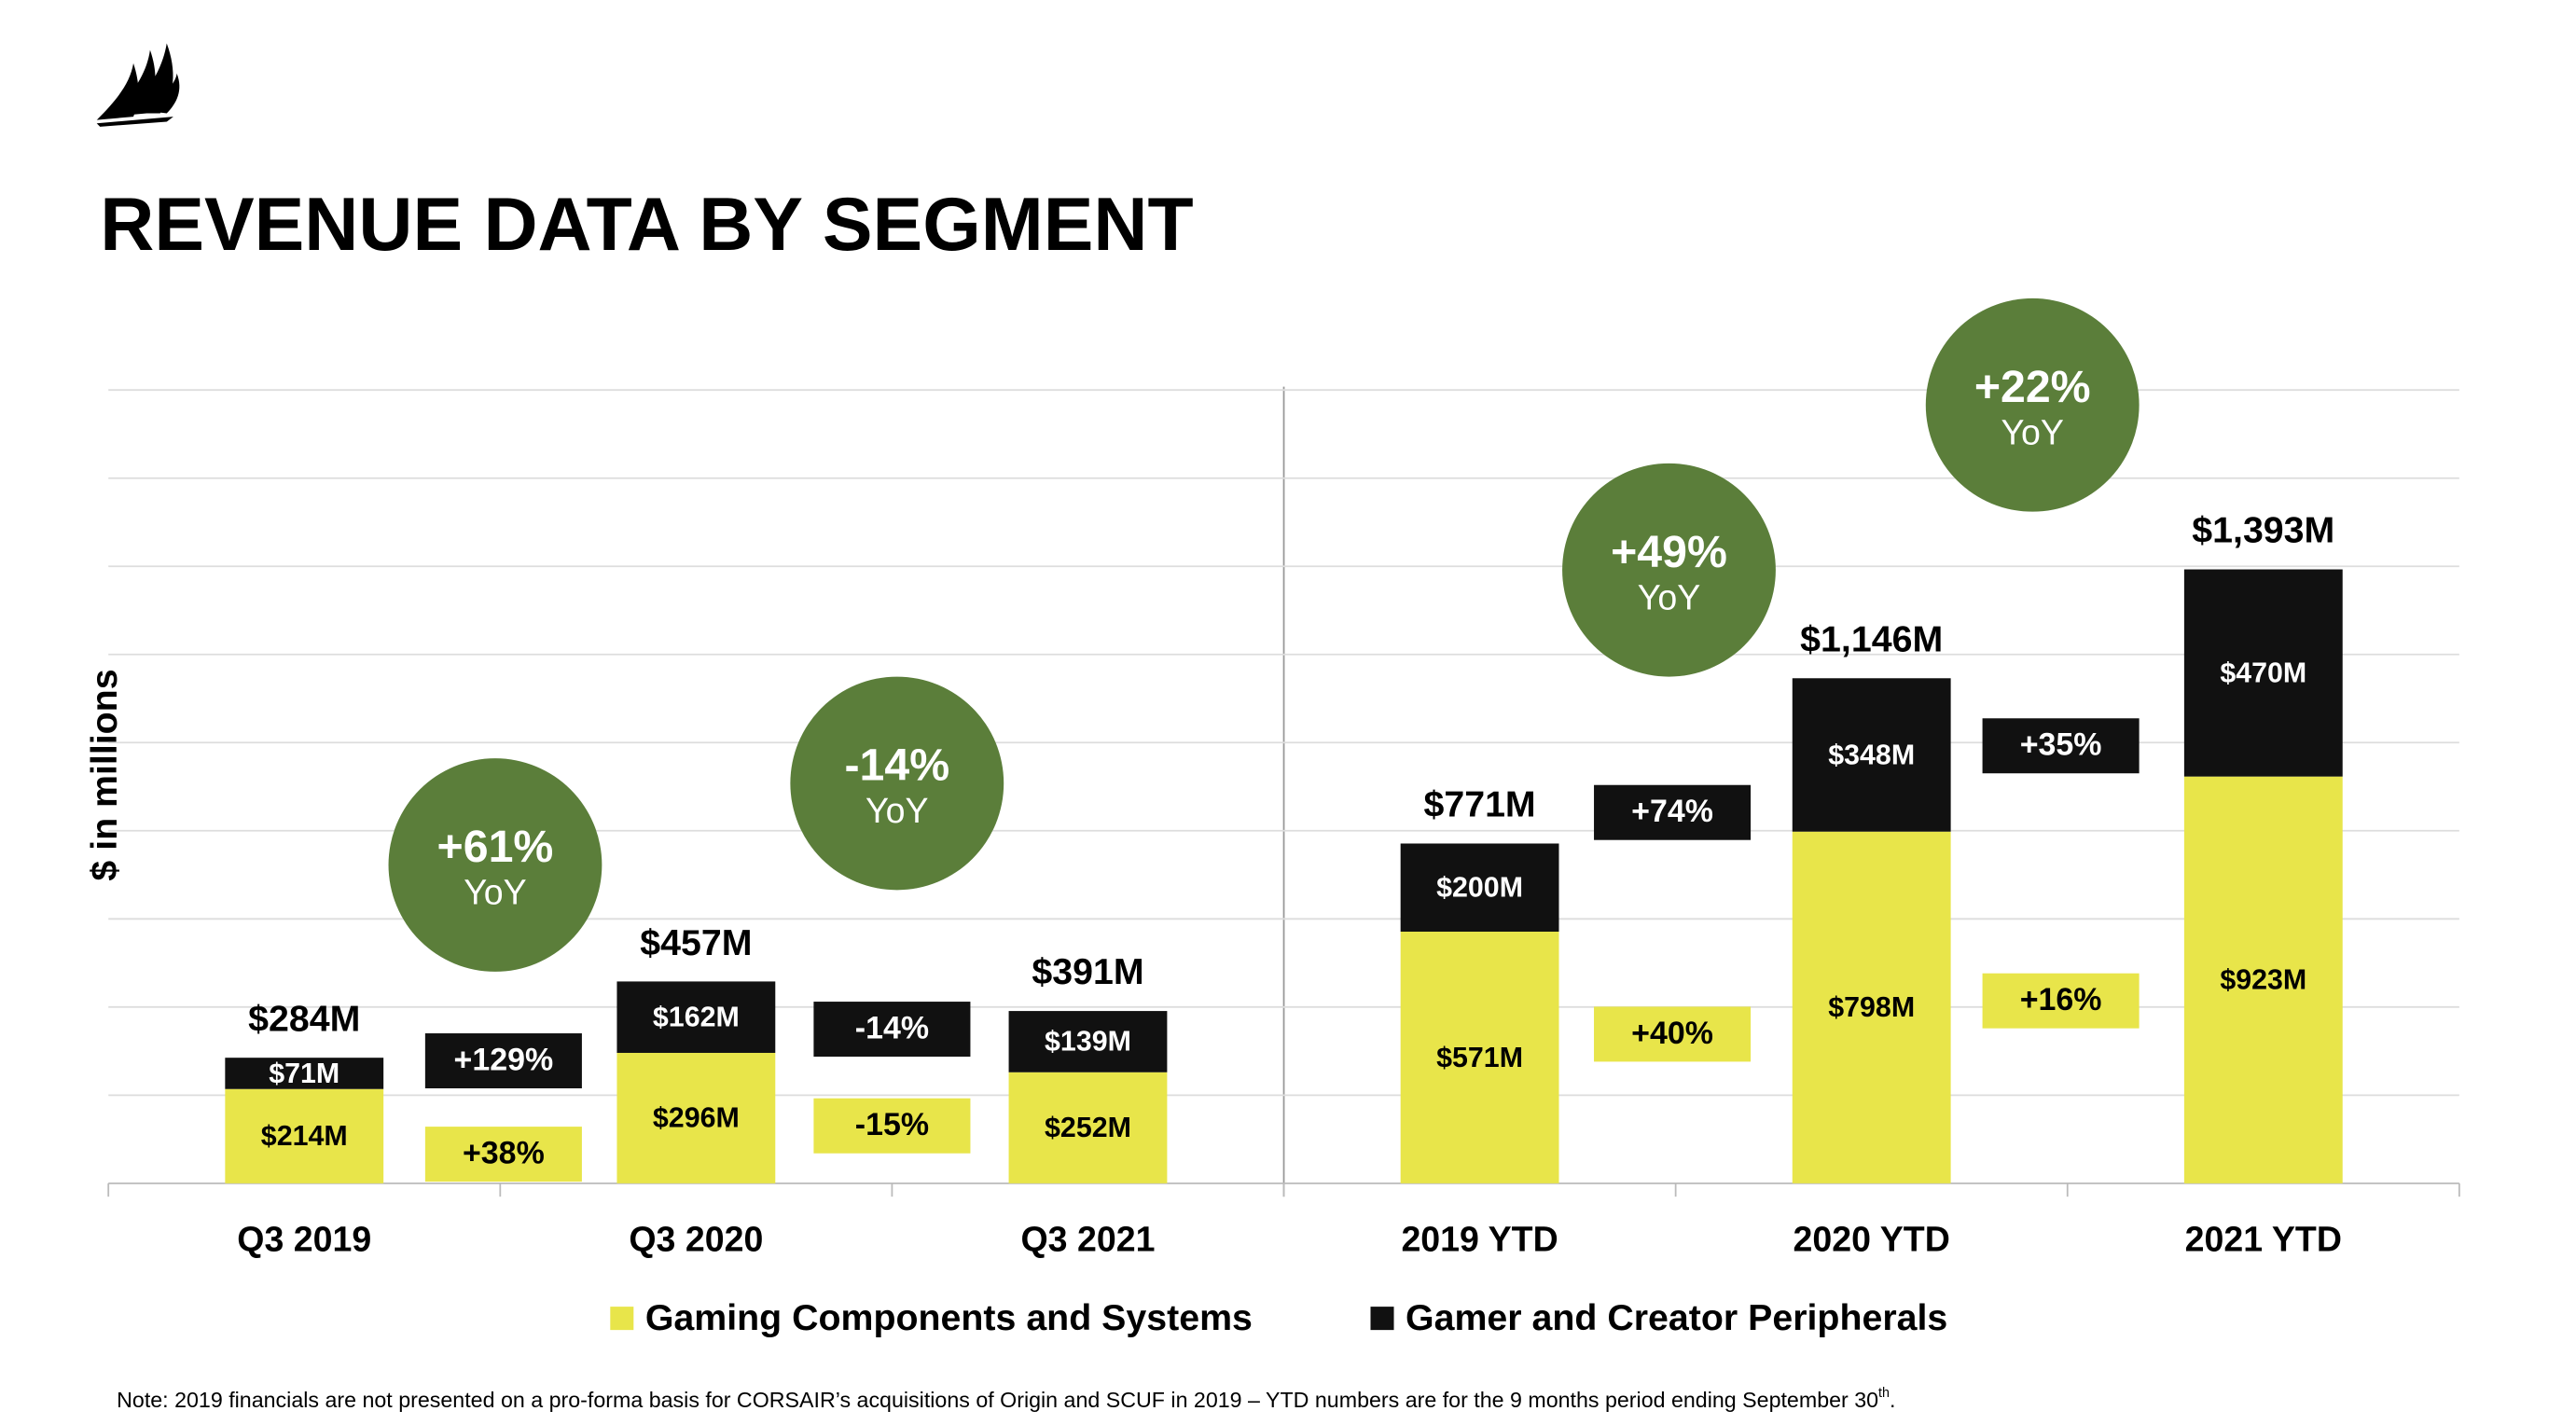  Describe the element at coordinates (696, 943) in the screenshot. I see `bar-total-label: $457M` at that location.